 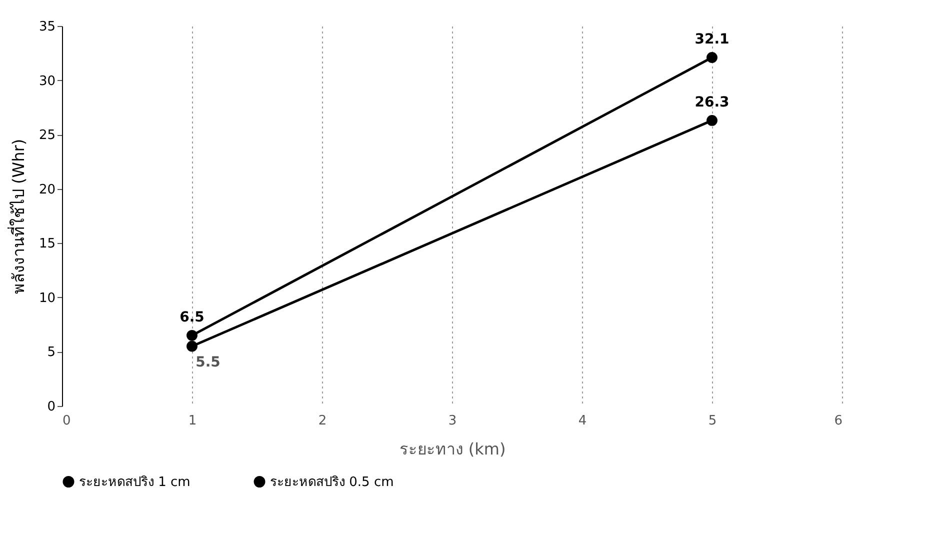 What do you see at coordinates (712, 39) in the screenshot?
I see `data-label: 32.1` at bounding box center [712, 39].